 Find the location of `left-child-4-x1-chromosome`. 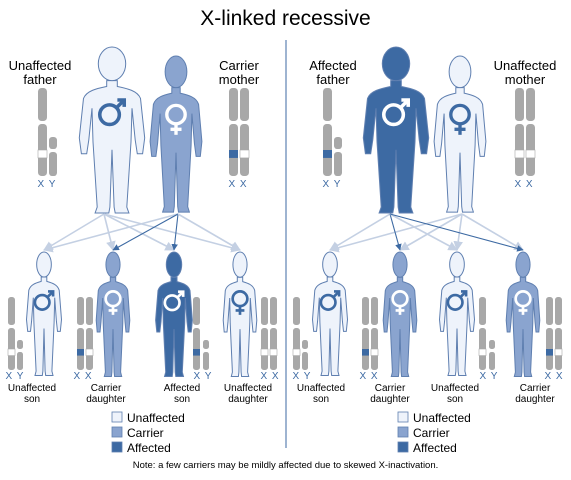

left-child-4-x1-chromosome is located at coordinates (264, 333).